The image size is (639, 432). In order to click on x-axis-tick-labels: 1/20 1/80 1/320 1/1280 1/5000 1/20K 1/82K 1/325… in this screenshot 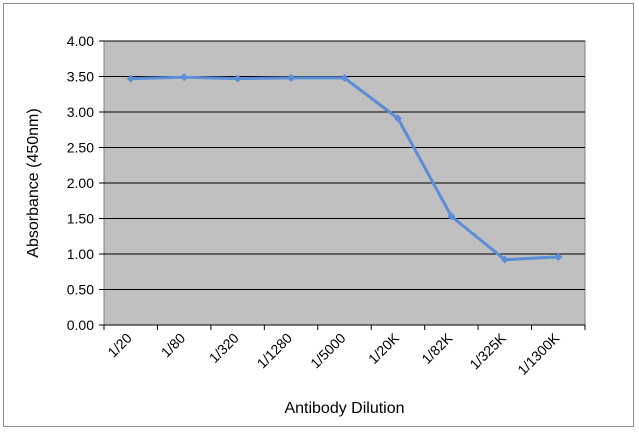, I will do `click(333, 353)`.